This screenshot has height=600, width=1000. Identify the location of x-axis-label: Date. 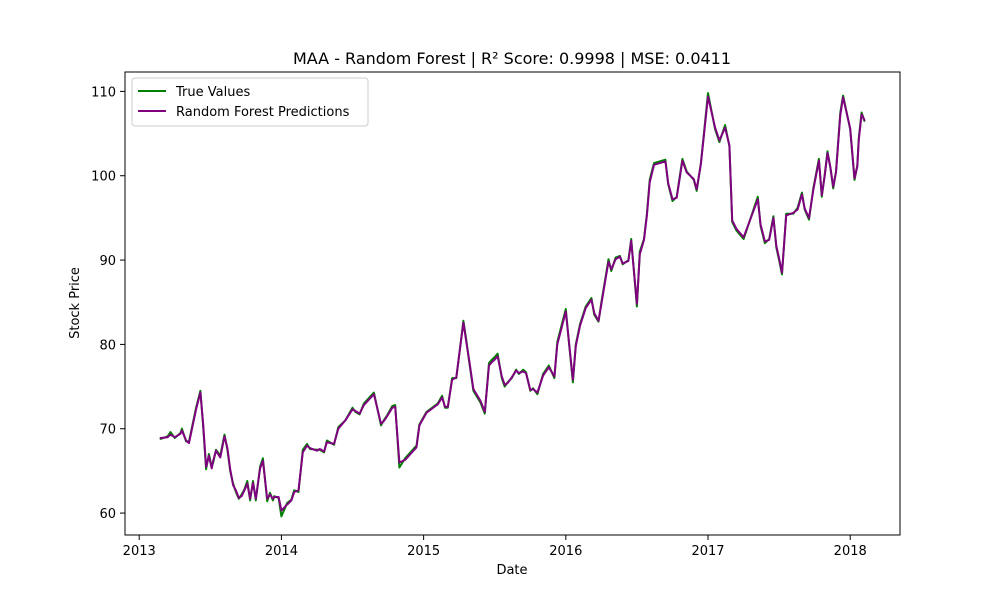
(511, 570).